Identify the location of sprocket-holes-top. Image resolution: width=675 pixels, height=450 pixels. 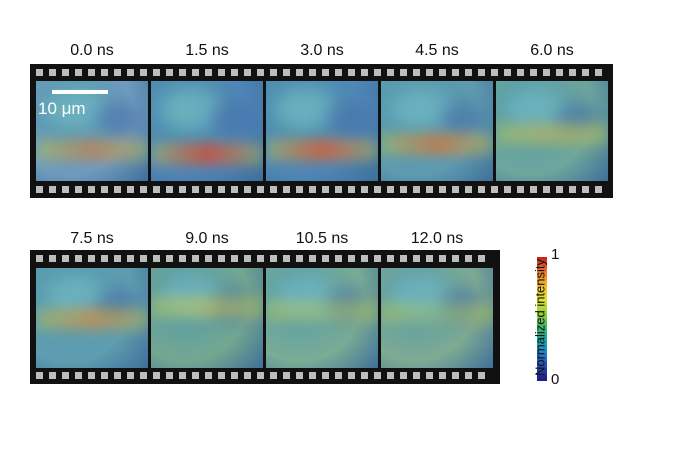
(321, 72).